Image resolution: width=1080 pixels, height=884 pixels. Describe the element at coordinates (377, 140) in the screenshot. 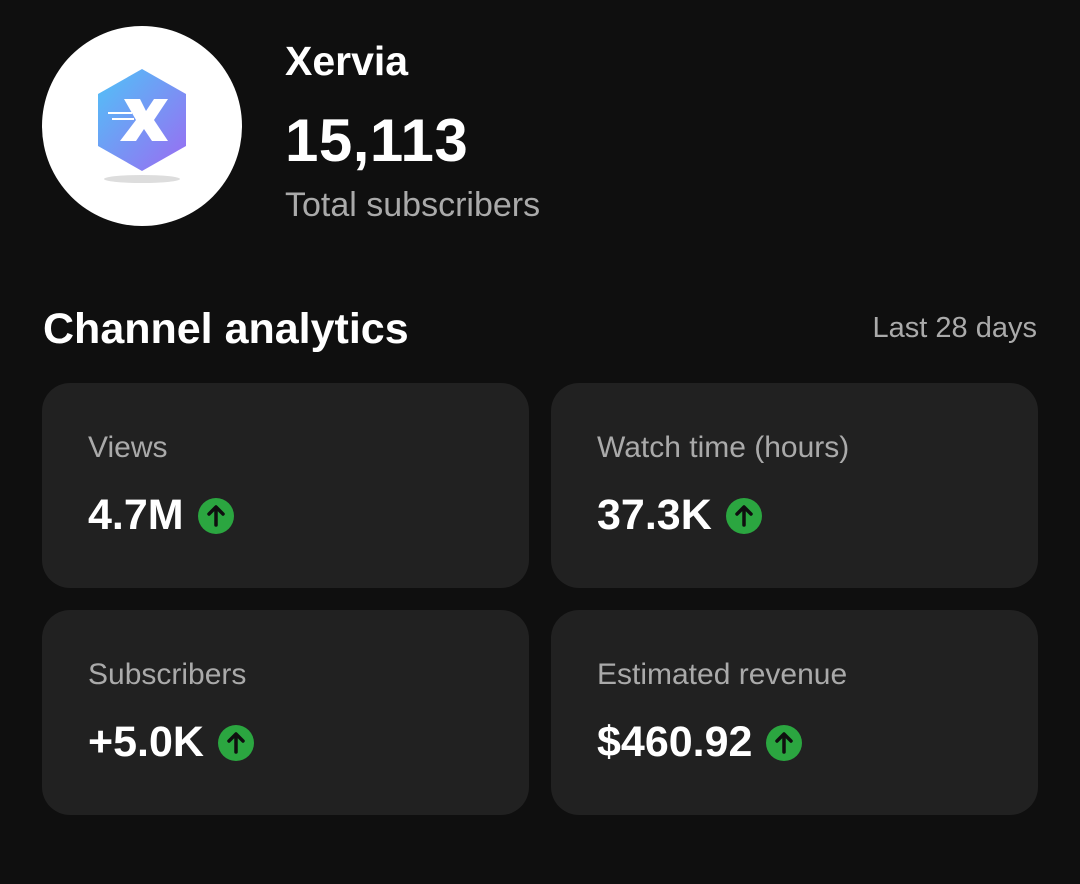

I see `subscriber-count: 15,113` at that location.